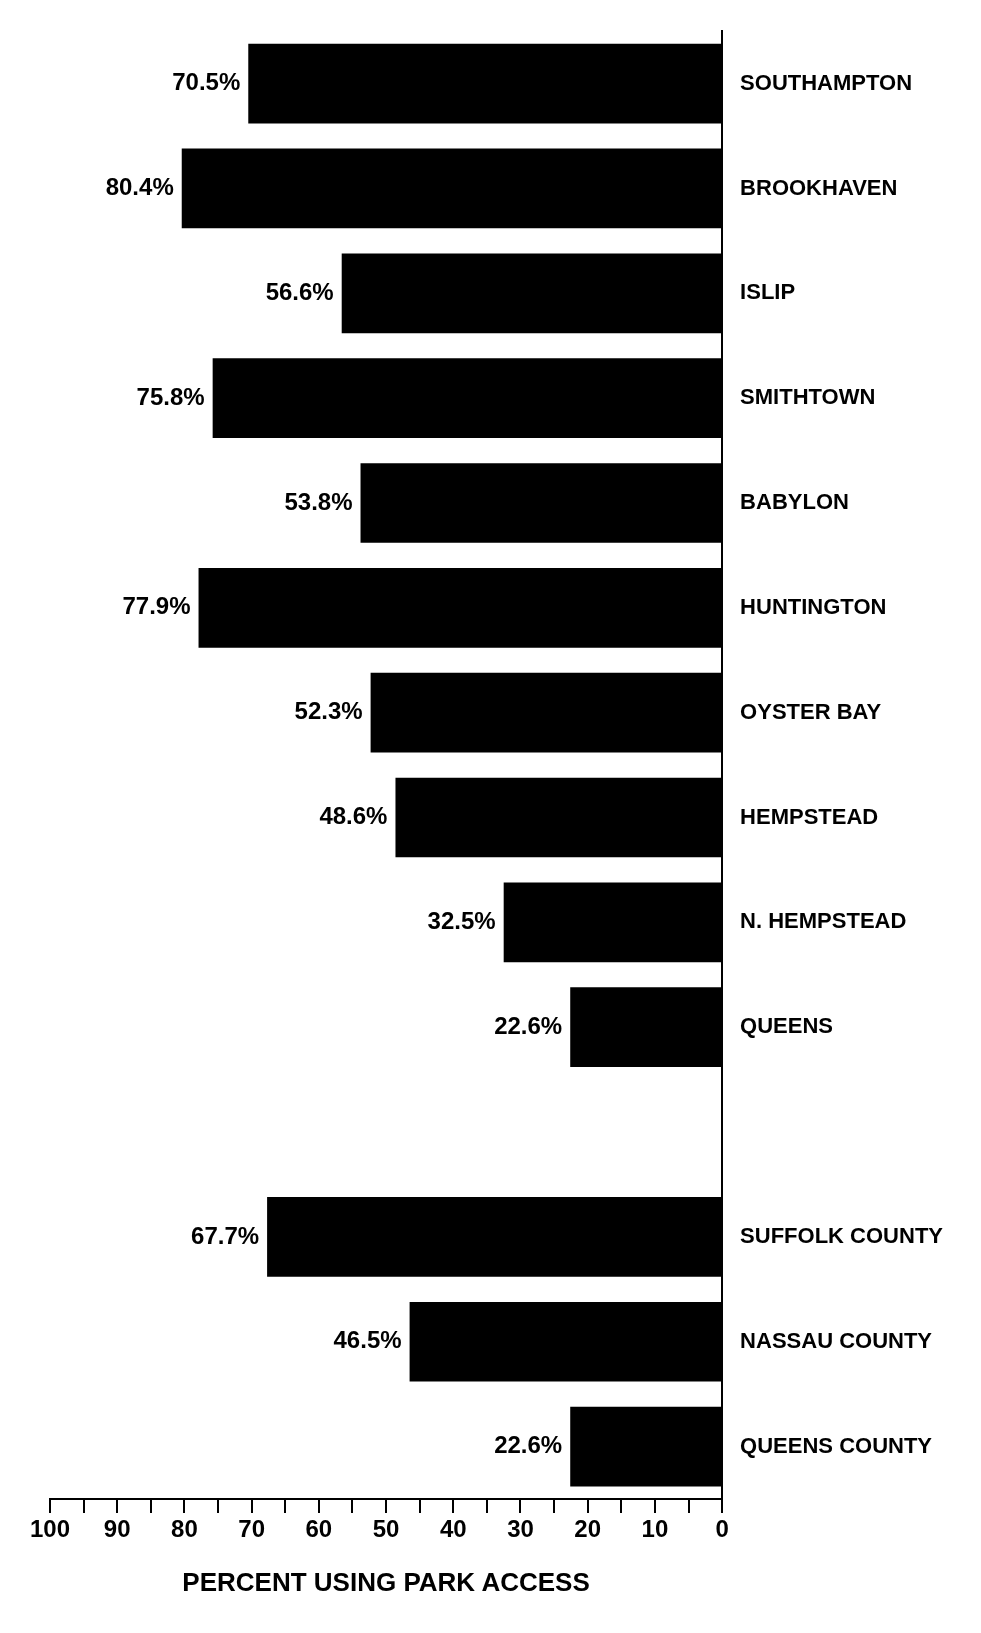 The height and width of the screenshot is (1633, 981). Describe the element at coordinates (836, 1340) in the screenshot. I see `y-tick-label: NASSAU COUNTY` at that location.